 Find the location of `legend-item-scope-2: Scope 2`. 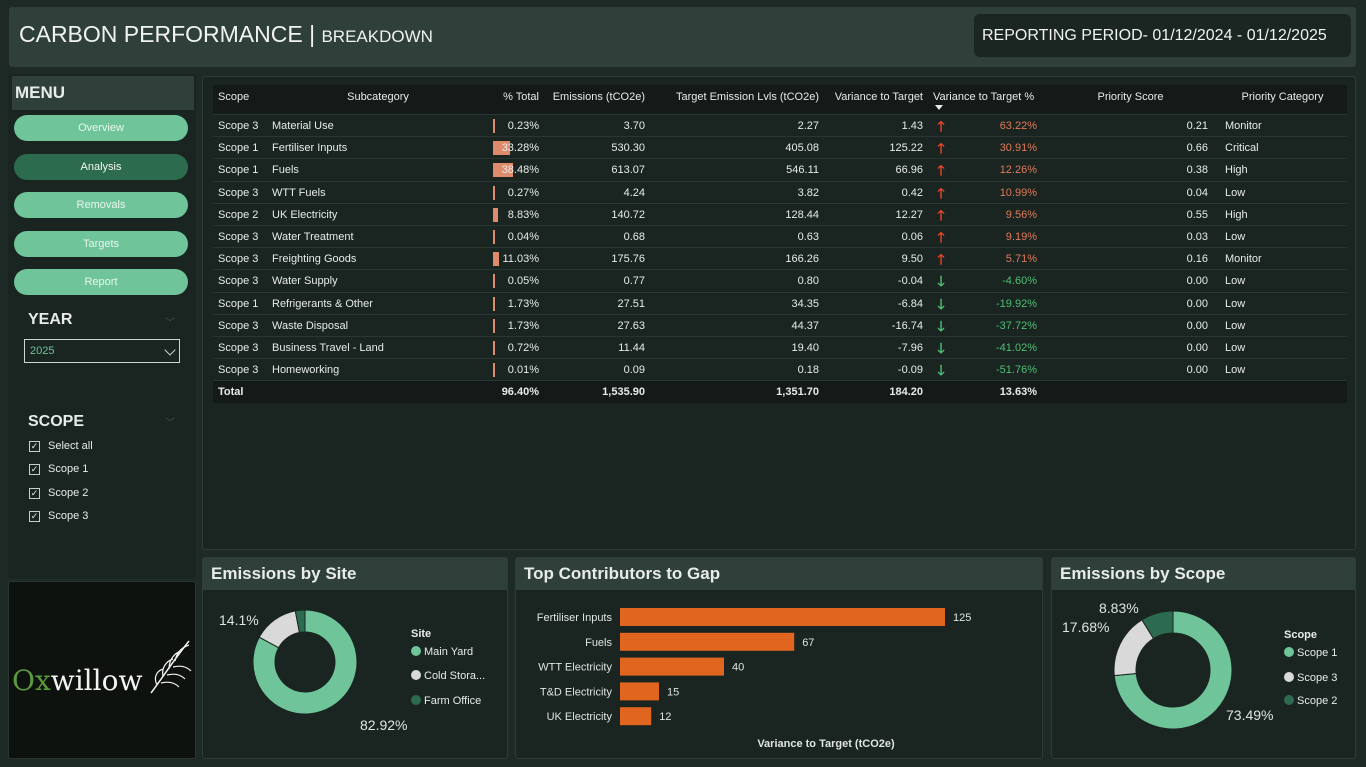

legend-item-scope-2: Scope 2 is located at coordinates (1310, 701).